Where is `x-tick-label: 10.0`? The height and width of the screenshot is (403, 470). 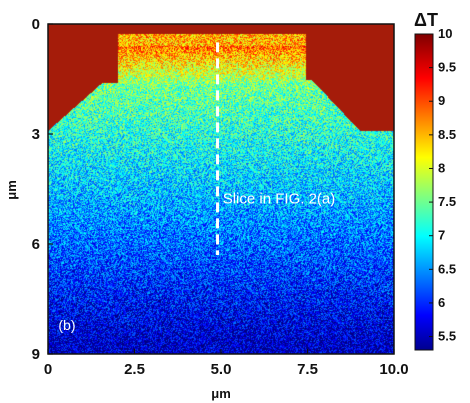 x-tick-label: 10.0 is located at coordinates (393, 369).